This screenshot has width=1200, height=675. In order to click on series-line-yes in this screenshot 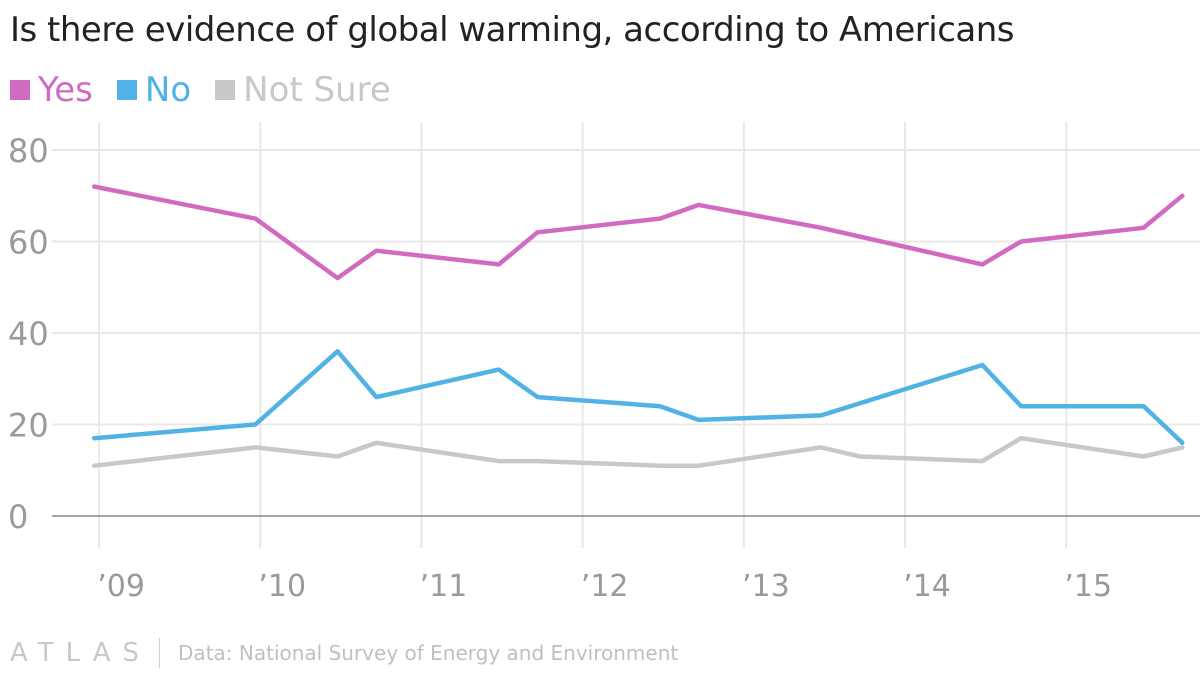, I will do `click(638, 232)`.